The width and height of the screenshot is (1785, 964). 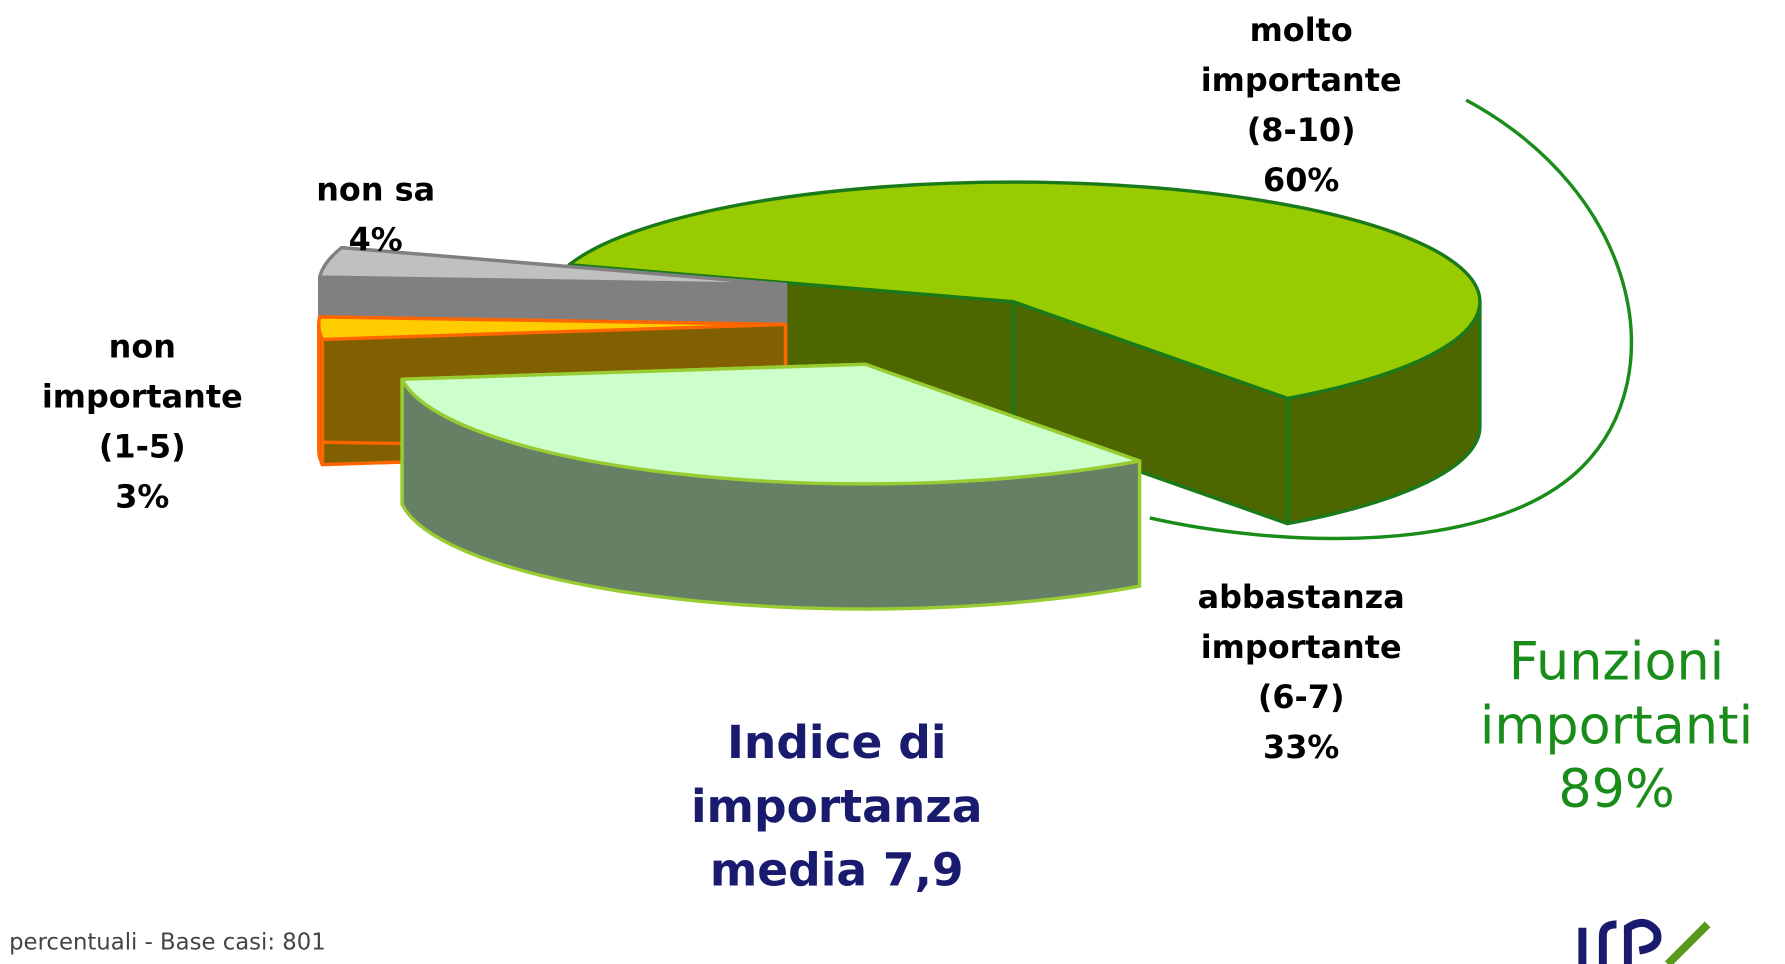 I want to click on slice-label-group: non sa 4%, so click(x=376, y=215).